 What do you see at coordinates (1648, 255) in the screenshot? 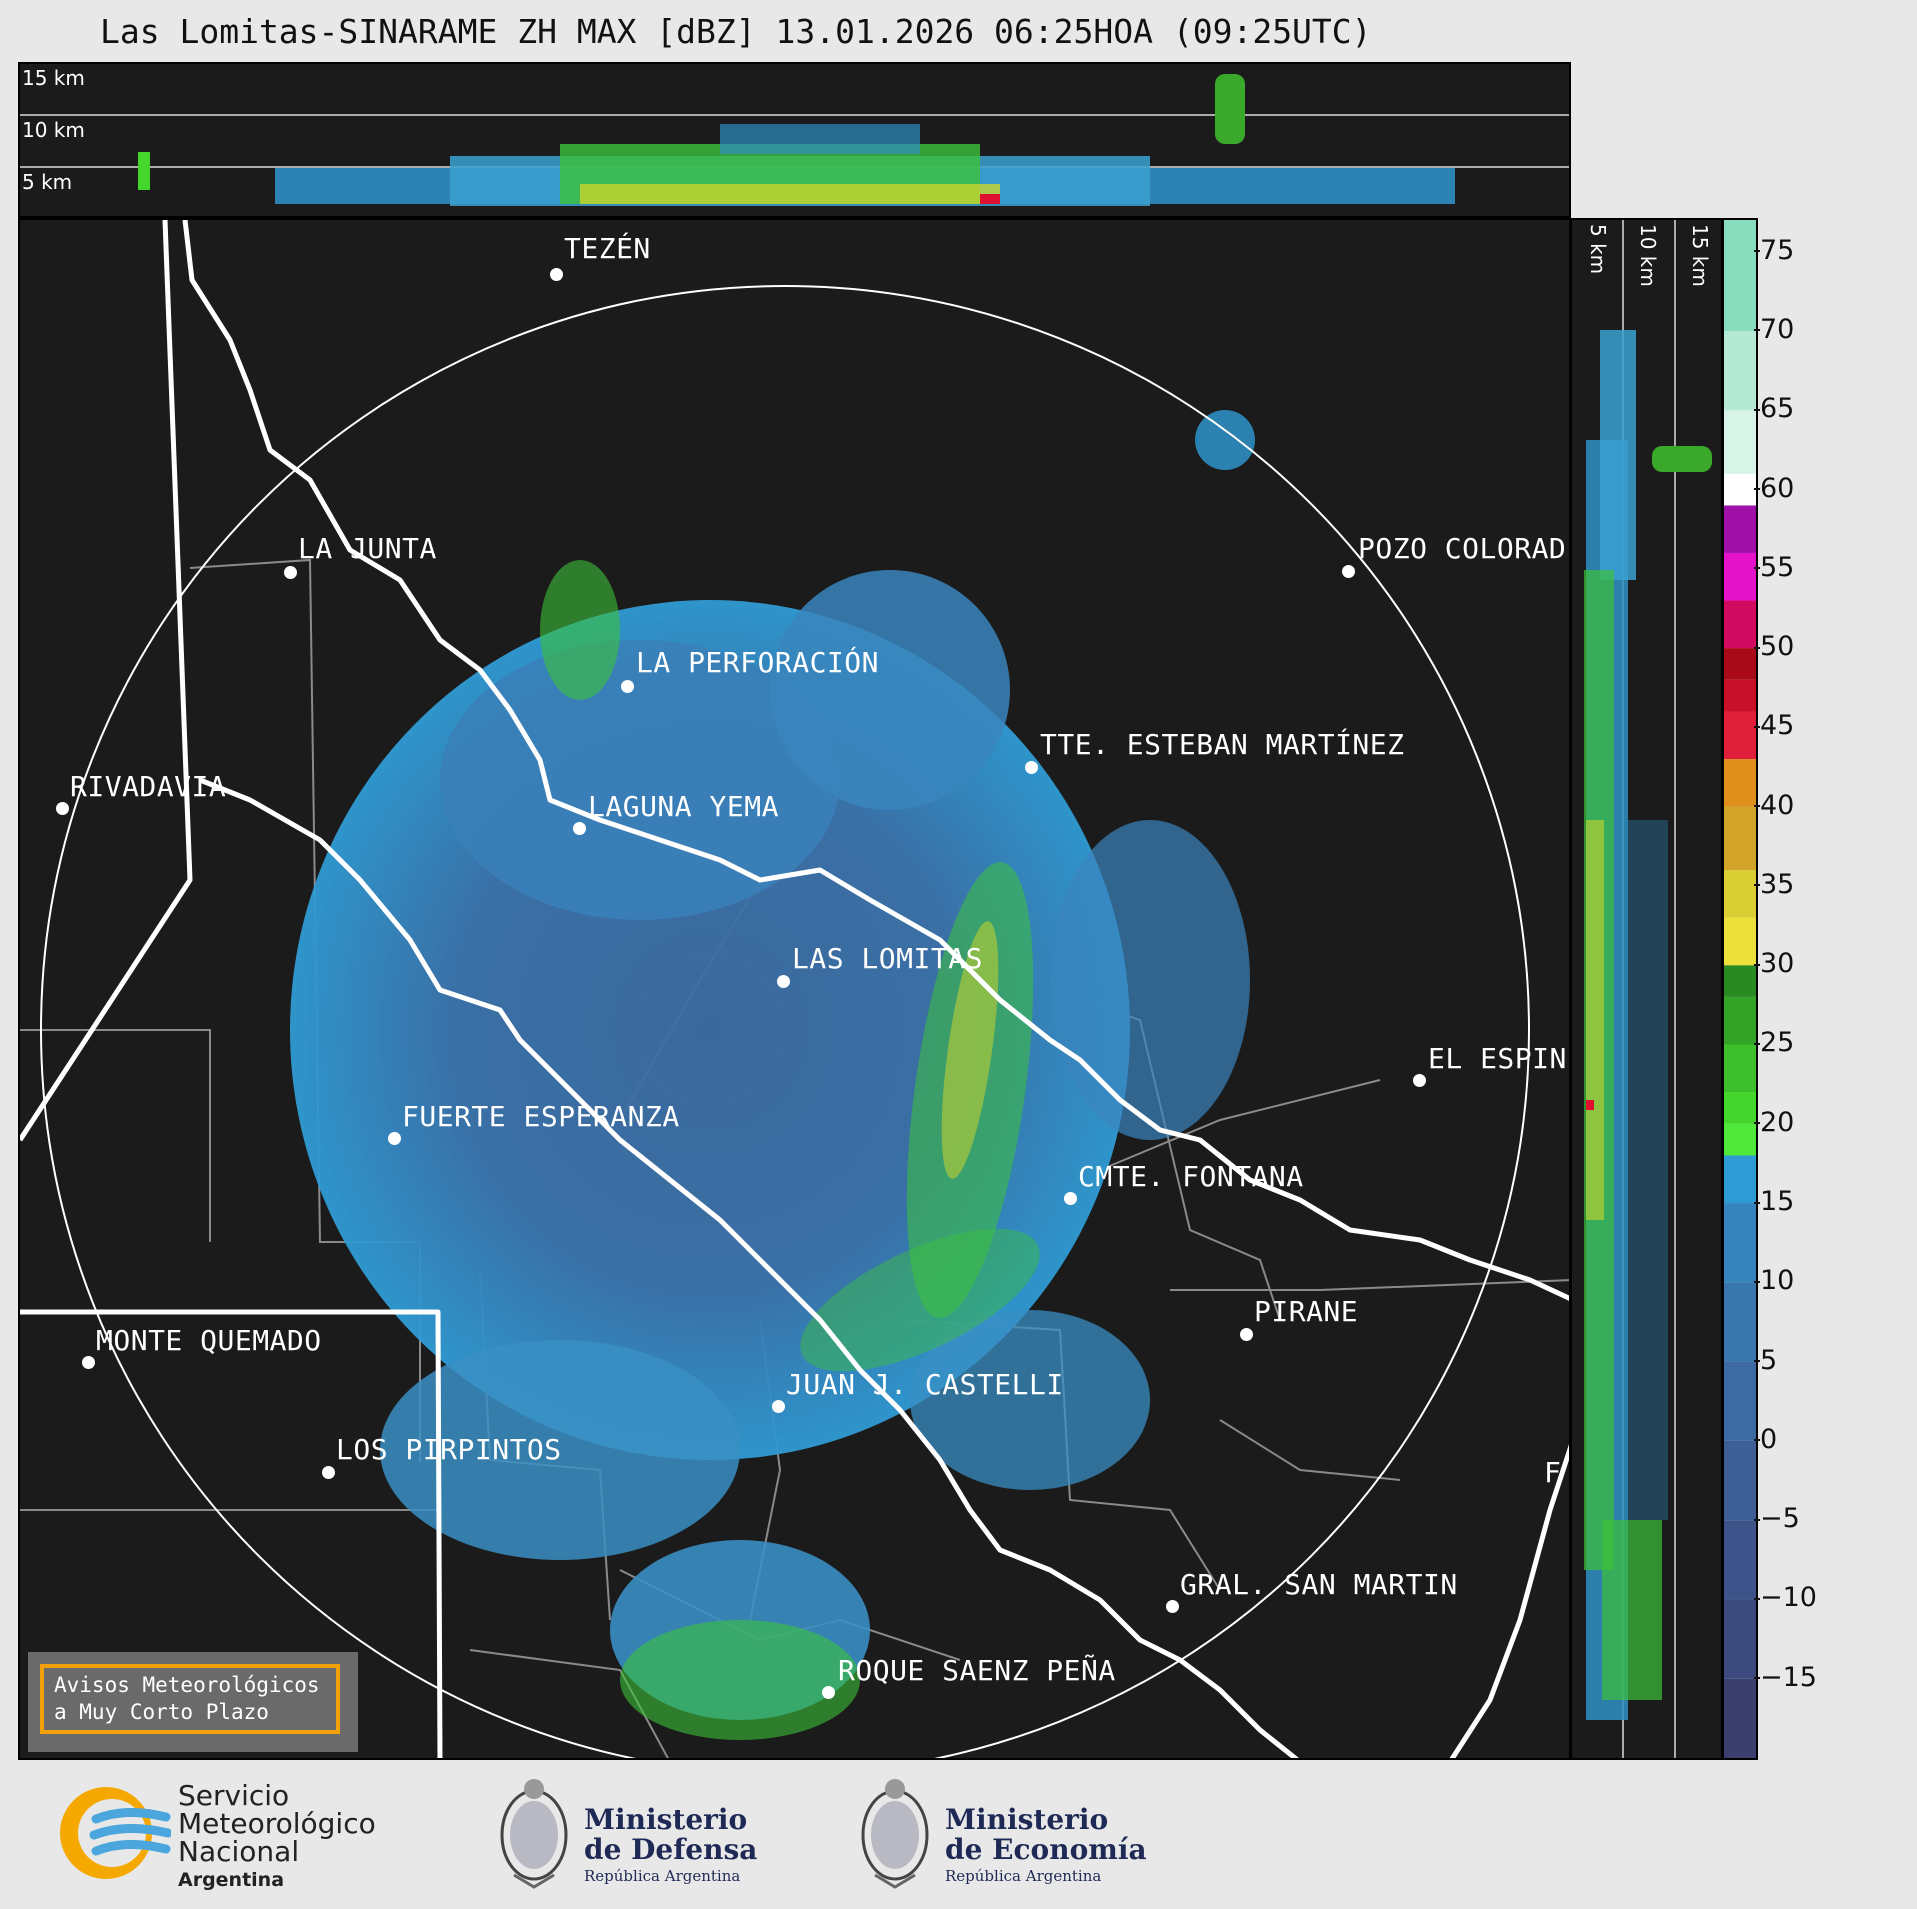
I see `side-height-label-10: 10 km` at bounding box center [1648, 255].